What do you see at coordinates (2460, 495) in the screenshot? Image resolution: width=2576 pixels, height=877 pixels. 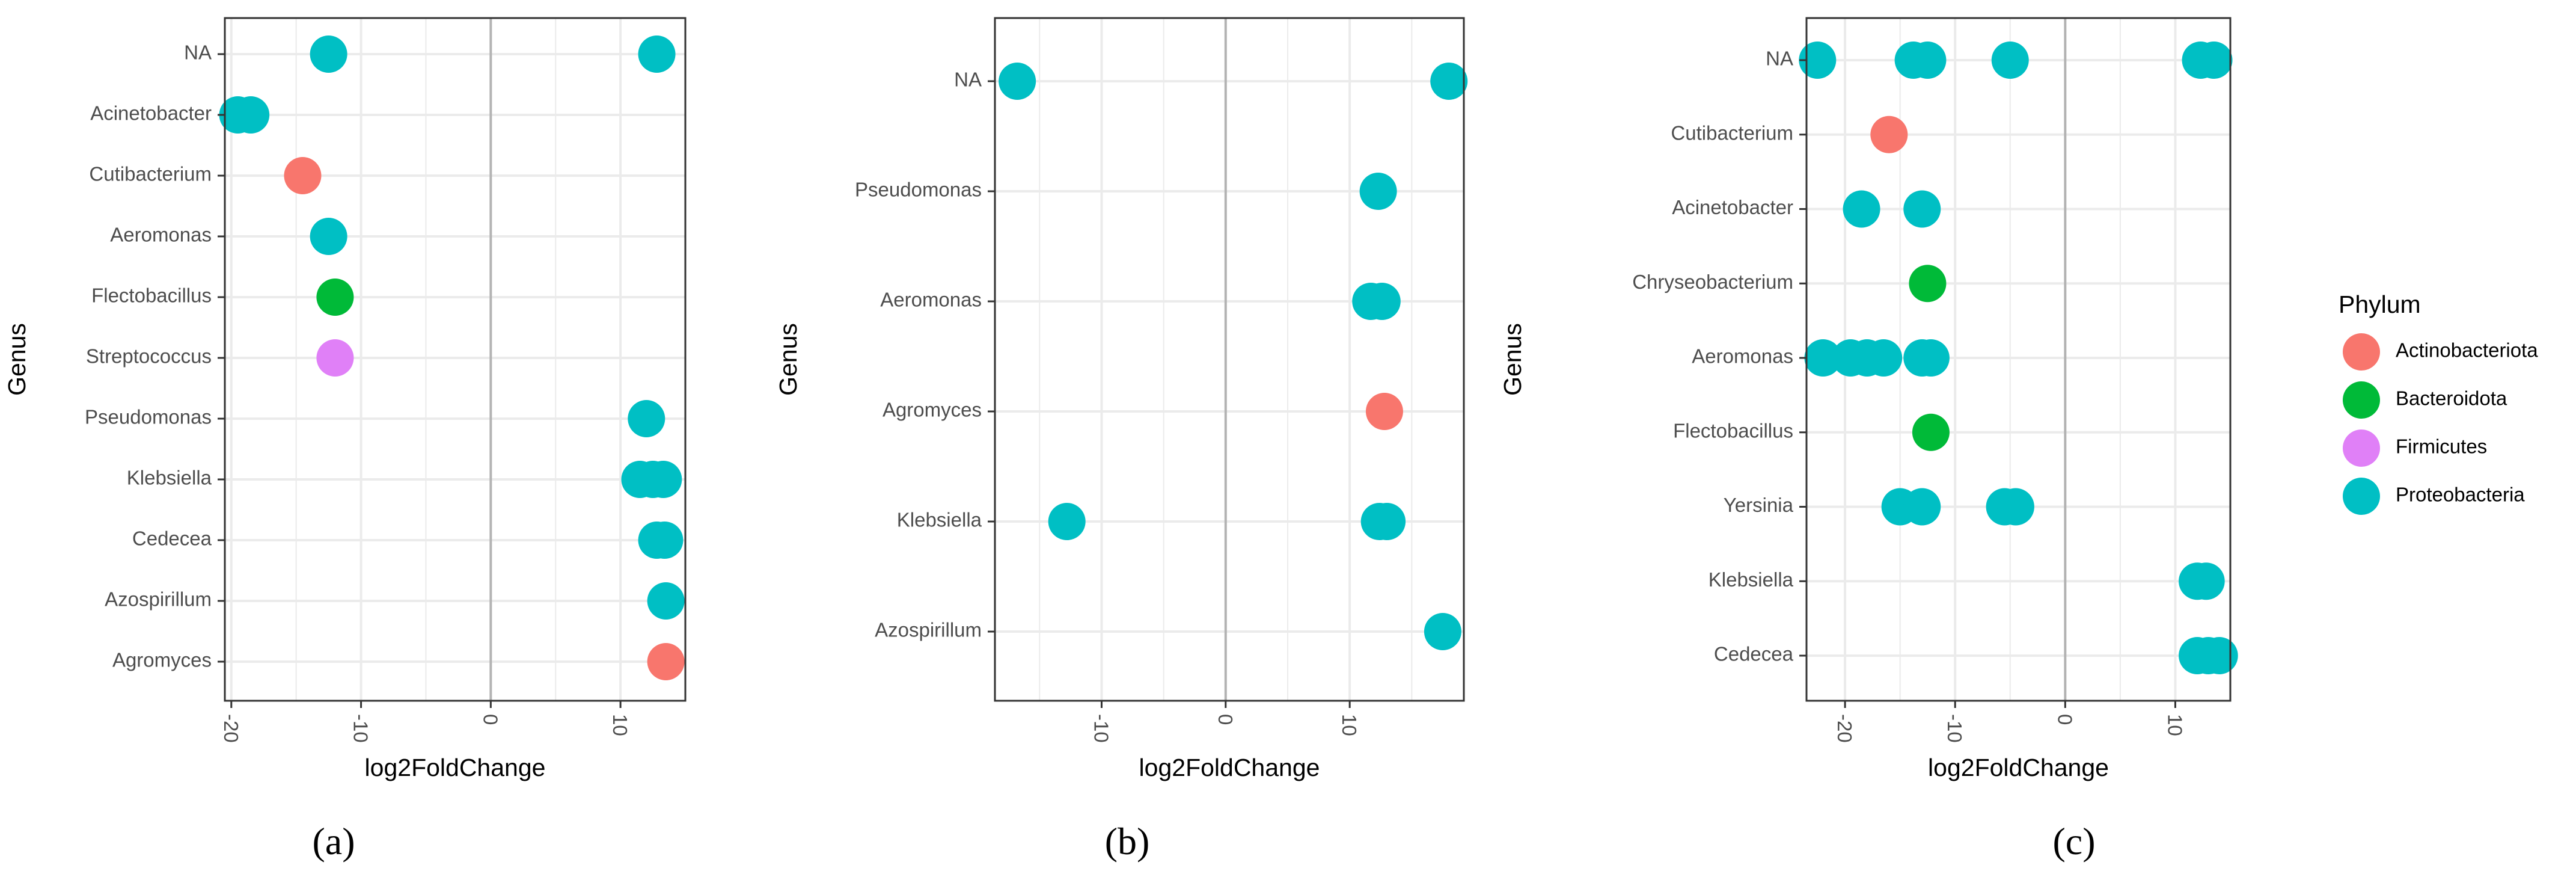 I see `legend-label-proteobacteria: Proteobacteria` at bounding box center [2460, 495].